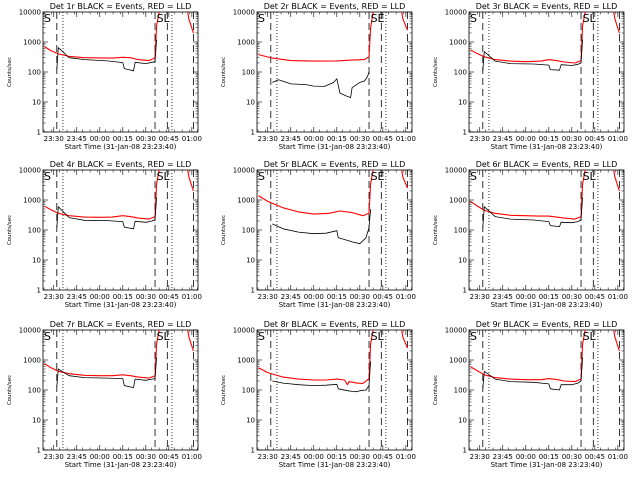 The image size is (640, 480). Describe the element at coordinates (547, 6) in the screenshot. I see `chart-title: Det 3r BLACK = Events, RED = LLD` at that location.